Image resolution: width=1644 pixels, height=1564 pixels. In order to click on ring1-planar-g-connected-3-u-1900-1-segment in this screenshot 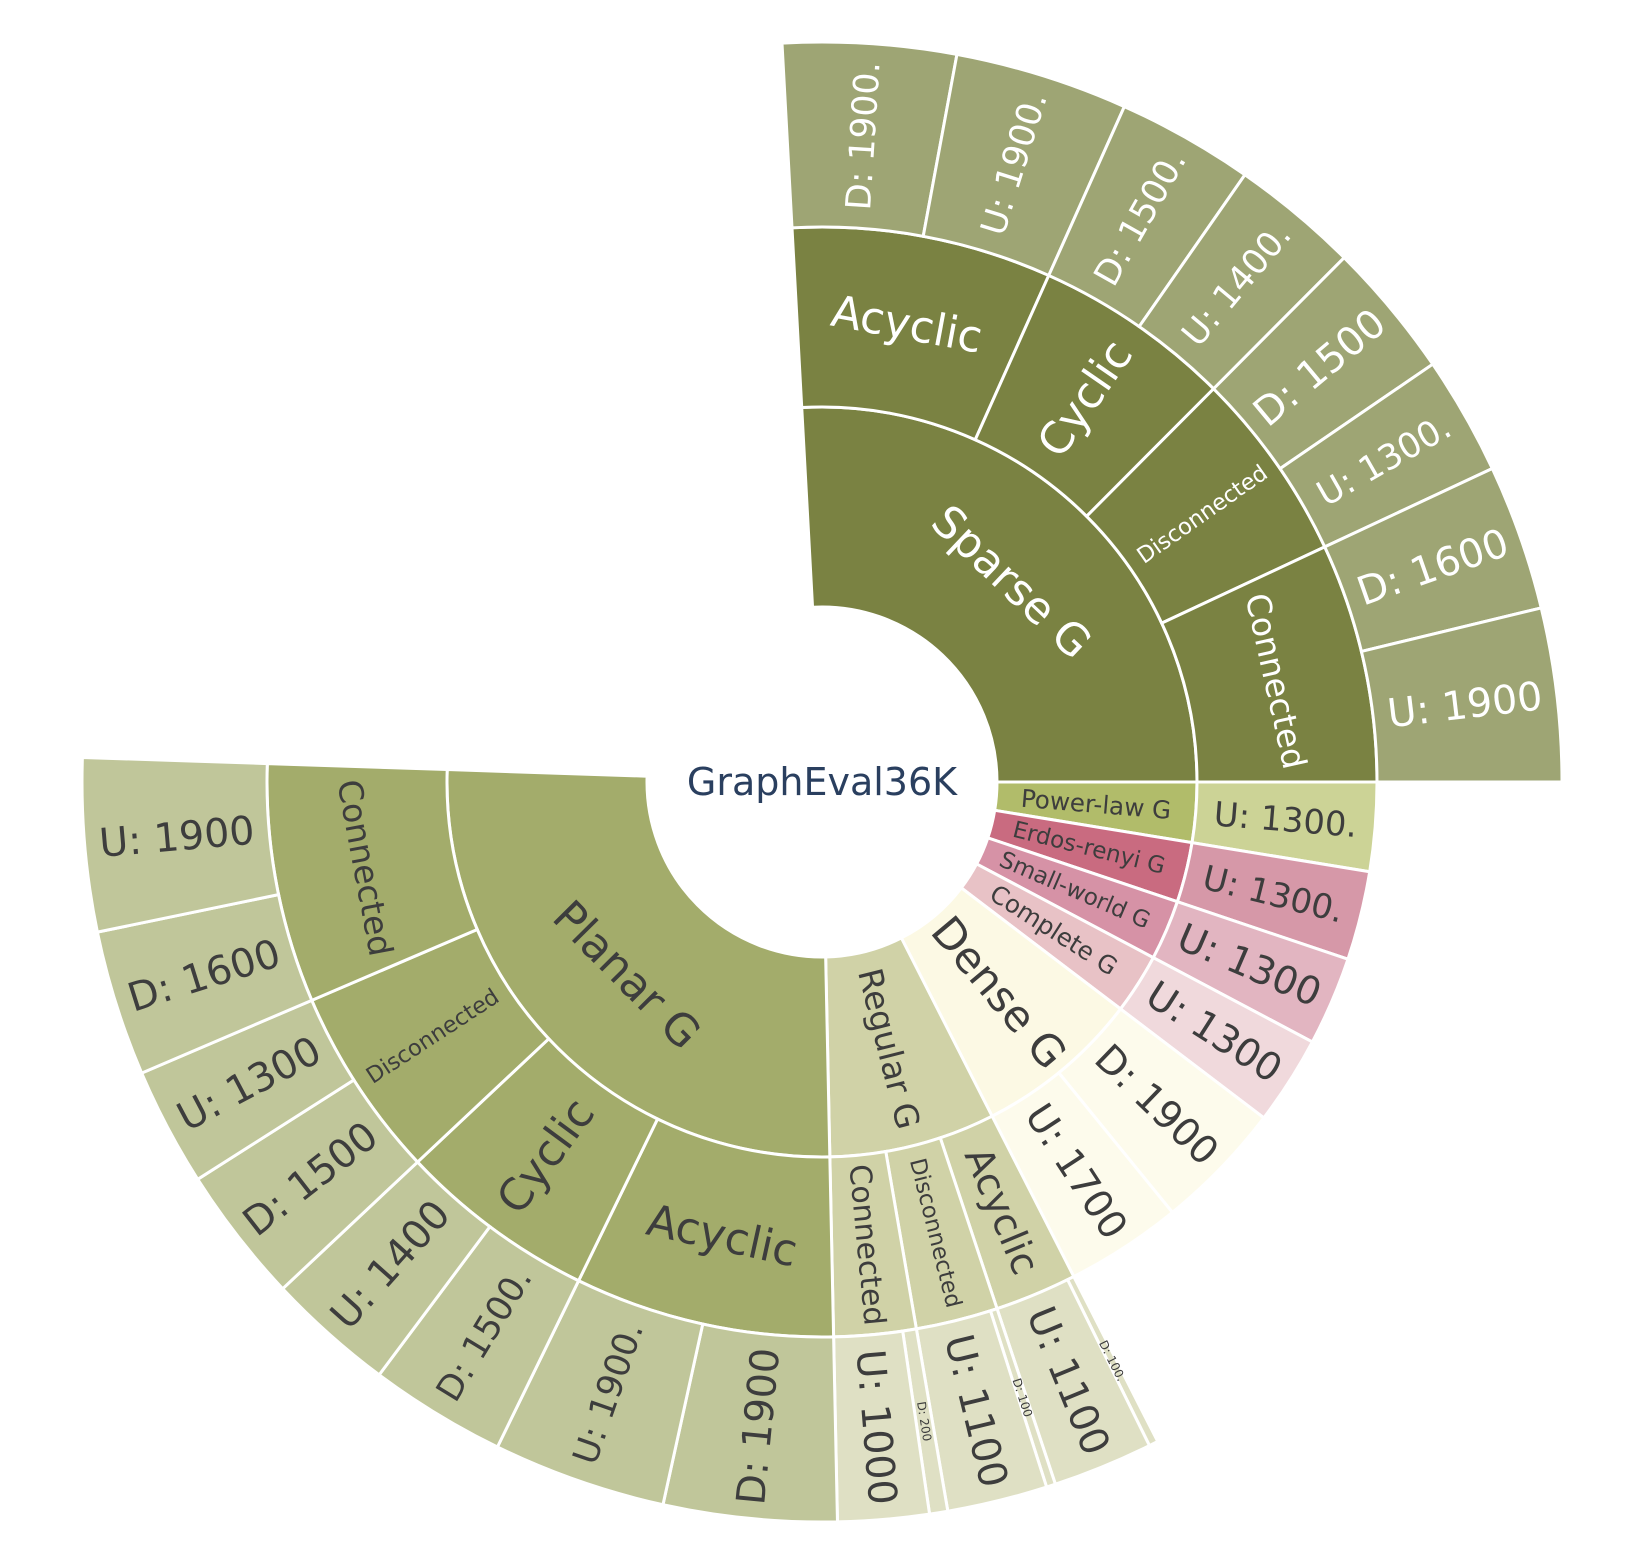, I will do `click(180, 844)`.